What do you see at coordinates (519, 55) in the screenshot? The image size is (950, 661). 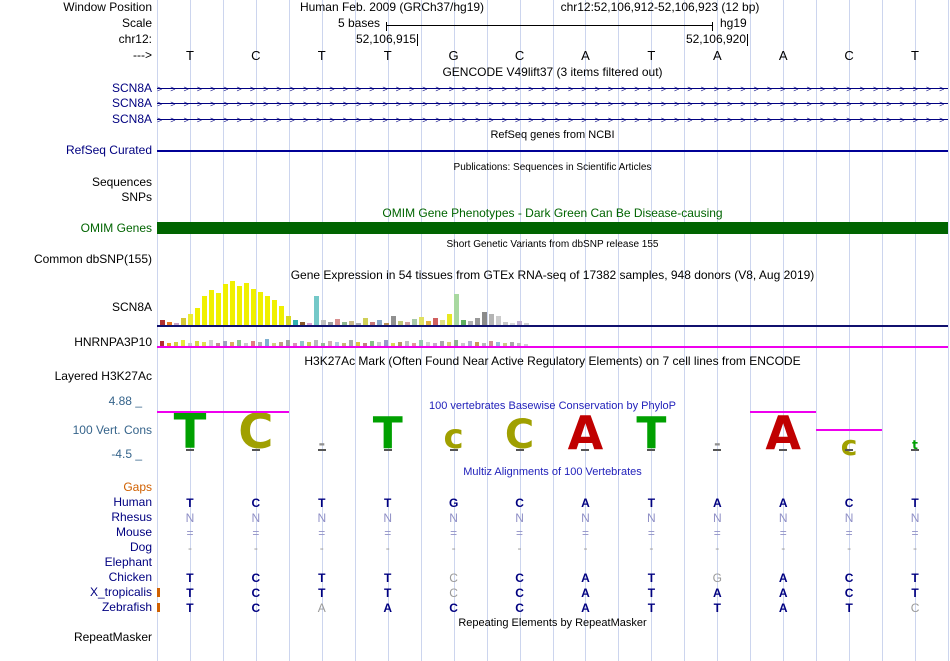 I see `reference-base: C` at bounding box center [519, 55].